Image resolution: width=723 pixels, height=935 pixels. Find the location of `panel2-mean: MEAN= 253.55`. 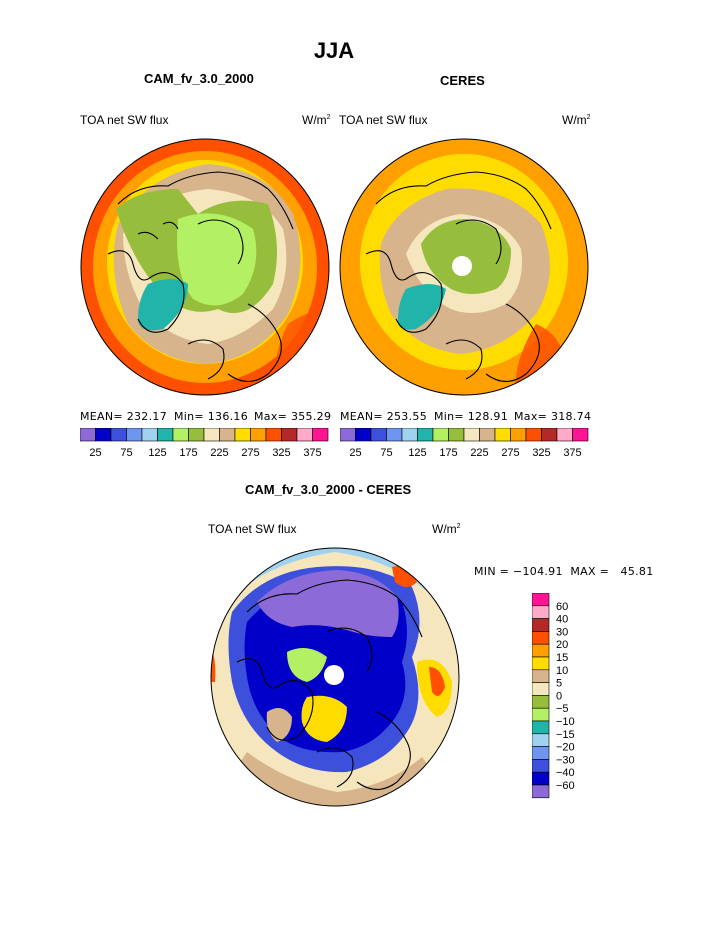

panel2-mean: MEAN= 253.55 is located at coordinates (383, 416).